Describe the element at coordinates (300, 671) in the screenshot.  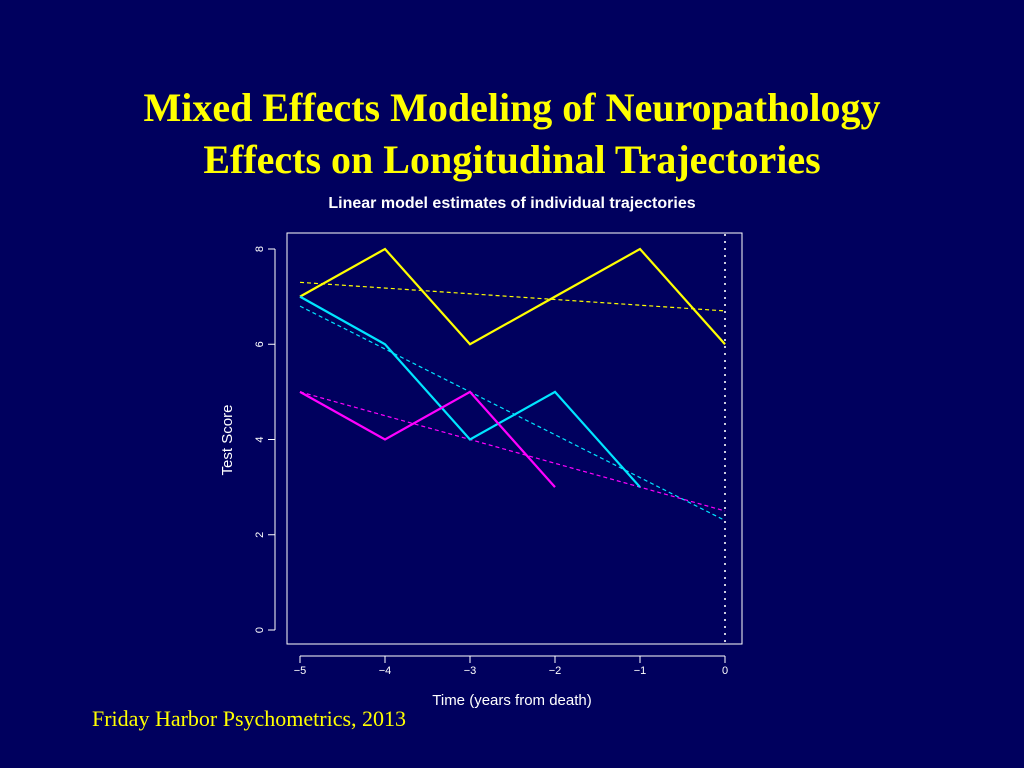
I see `x-tick-label: −5` at that location.